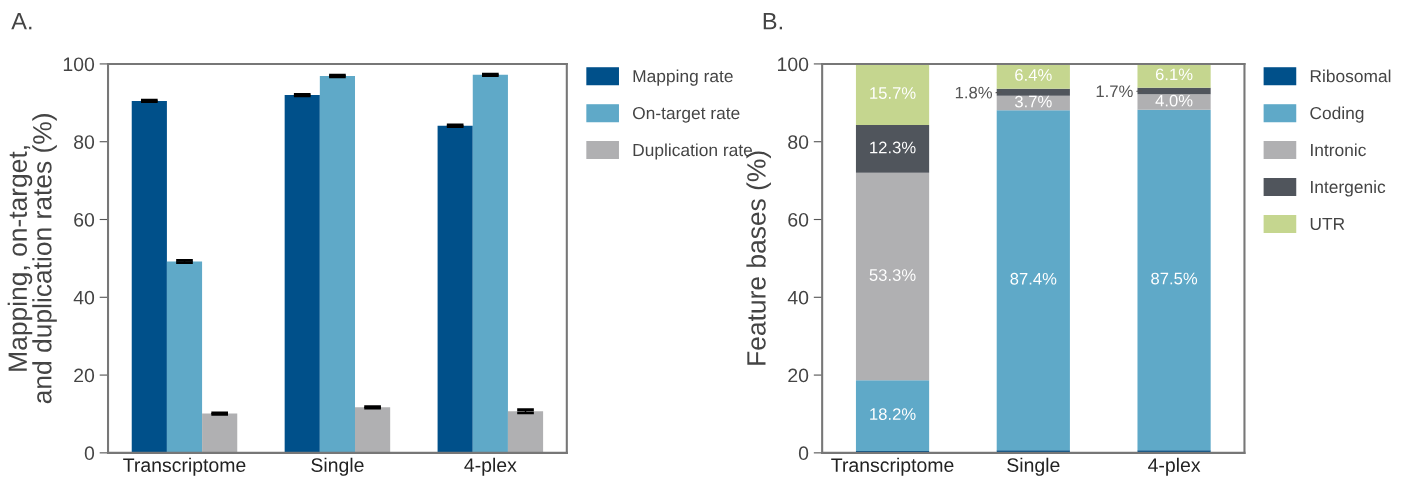 This screenshot has height=488, width=1403. What do you see at coordinates (1033, 278) in the screenshot?
I see `data-label: 87.4%` at bounding box center [1033, 278].